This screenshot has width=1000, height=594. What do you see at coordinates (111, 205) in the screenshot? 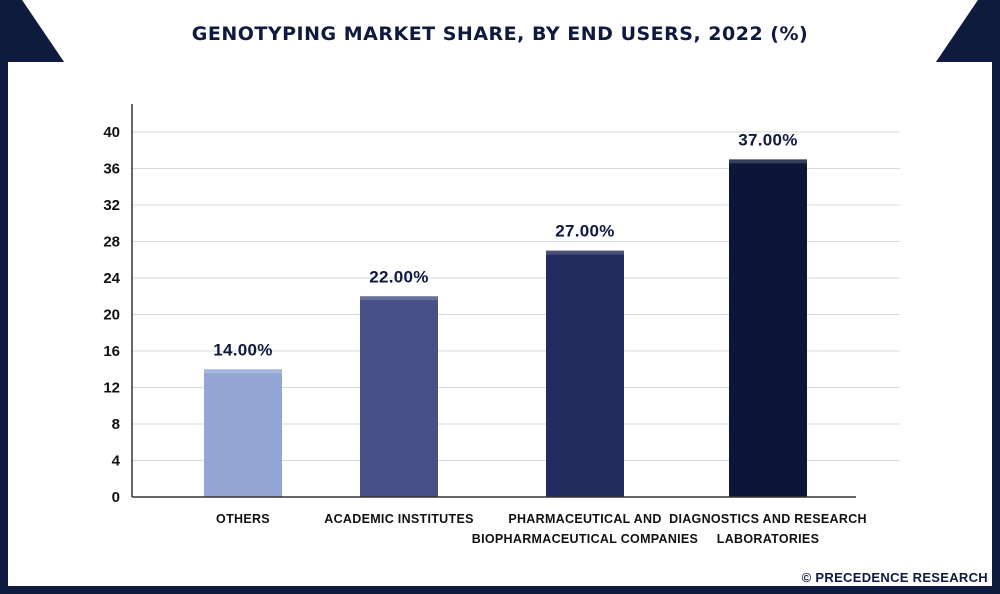
I see `y-tick-label: 32` at bounding box center [111, 205].